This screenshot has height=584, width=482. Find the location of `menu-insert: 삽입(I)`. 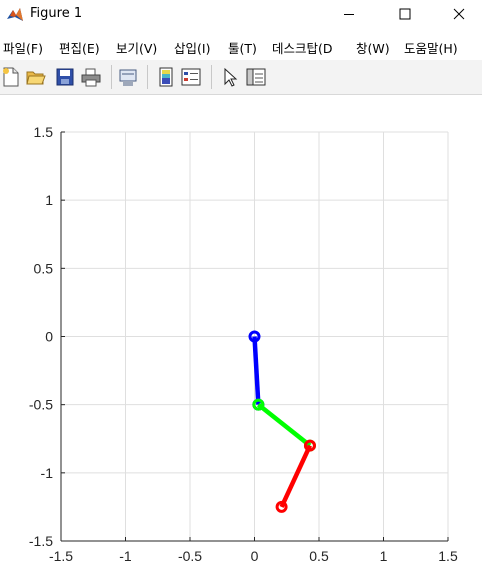

menu-insert: 삽입(I) is located at coordinates (192, 48).